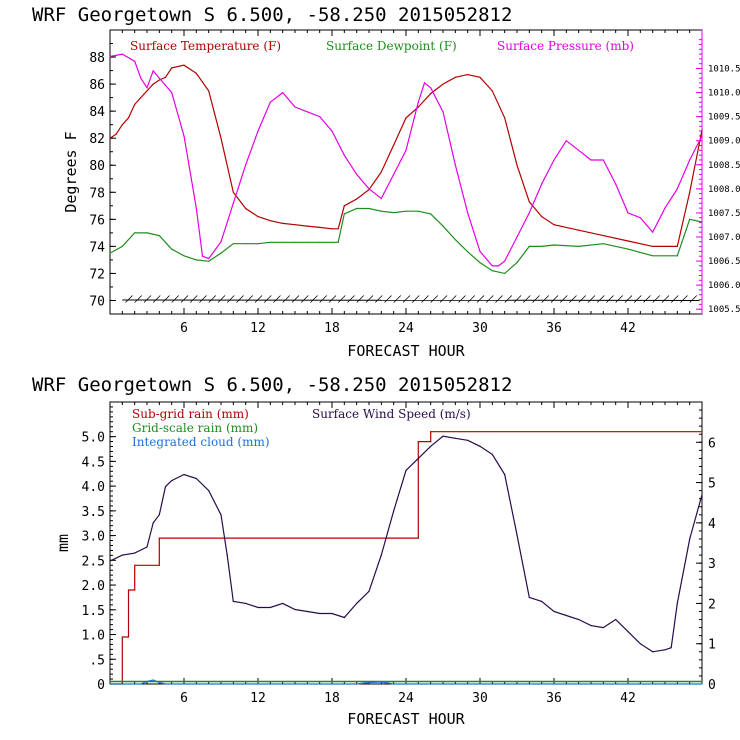 The image size is (740, 740). I want to click on y-tick-label: 2.5, so click(93, 561).